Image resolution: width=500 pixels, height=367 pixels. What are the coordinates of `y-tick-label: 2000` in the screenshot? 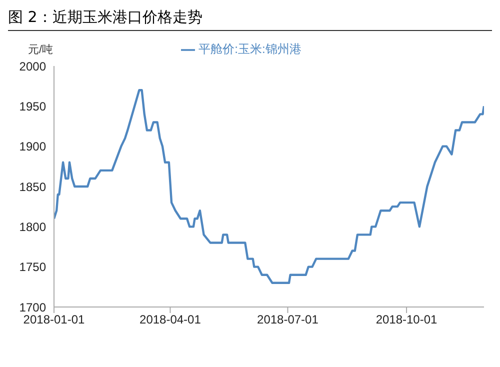 It's located at (32, 66).